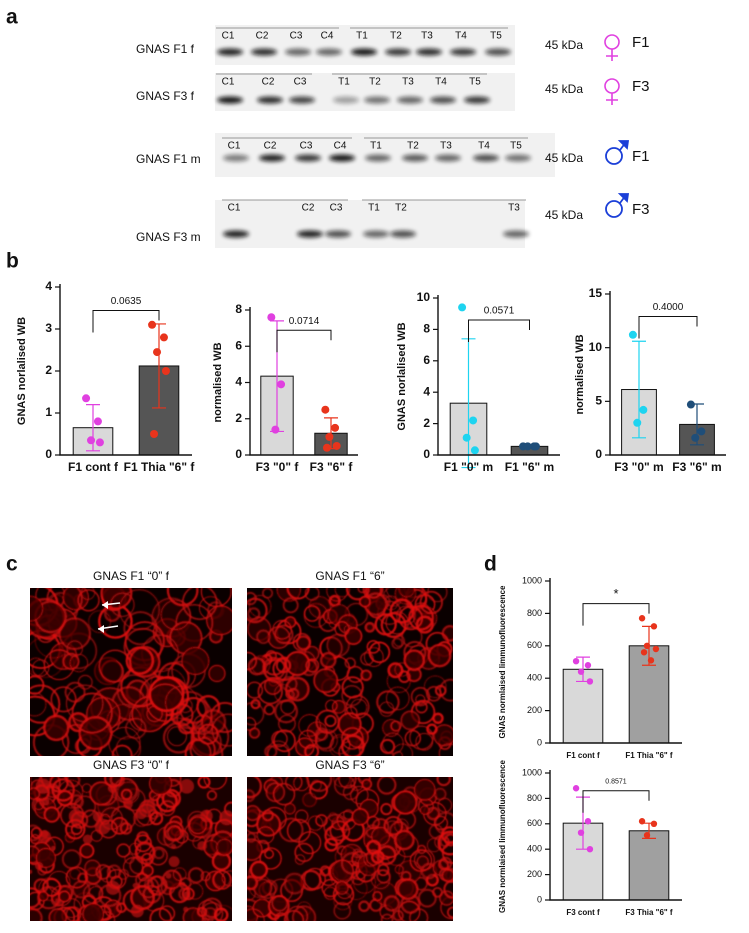 The width and height of the screenshot is (749, 933). I want to click on image-title: GNAS F3 “0” f, so click(131, 765).